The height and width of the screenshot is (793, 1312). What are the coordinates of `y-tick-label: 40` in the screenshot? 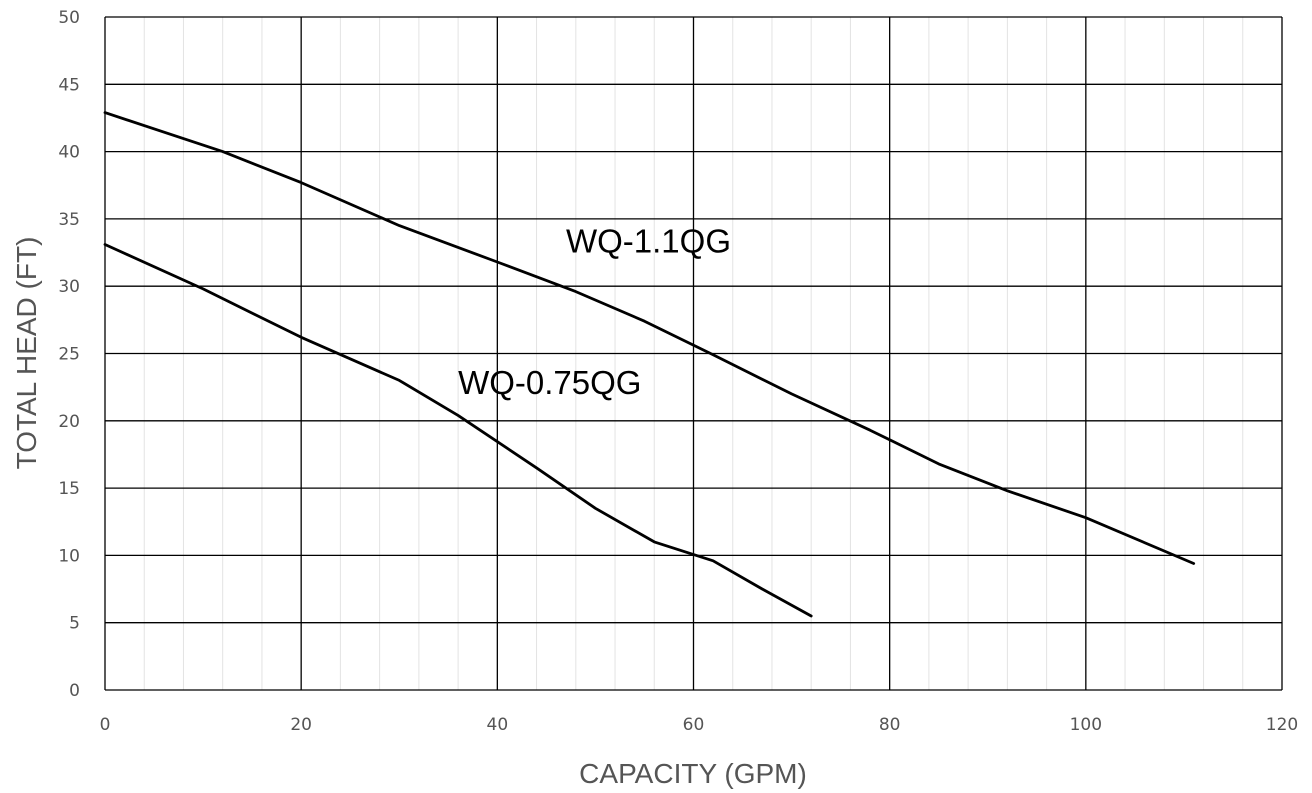 It's located at (69, 153).